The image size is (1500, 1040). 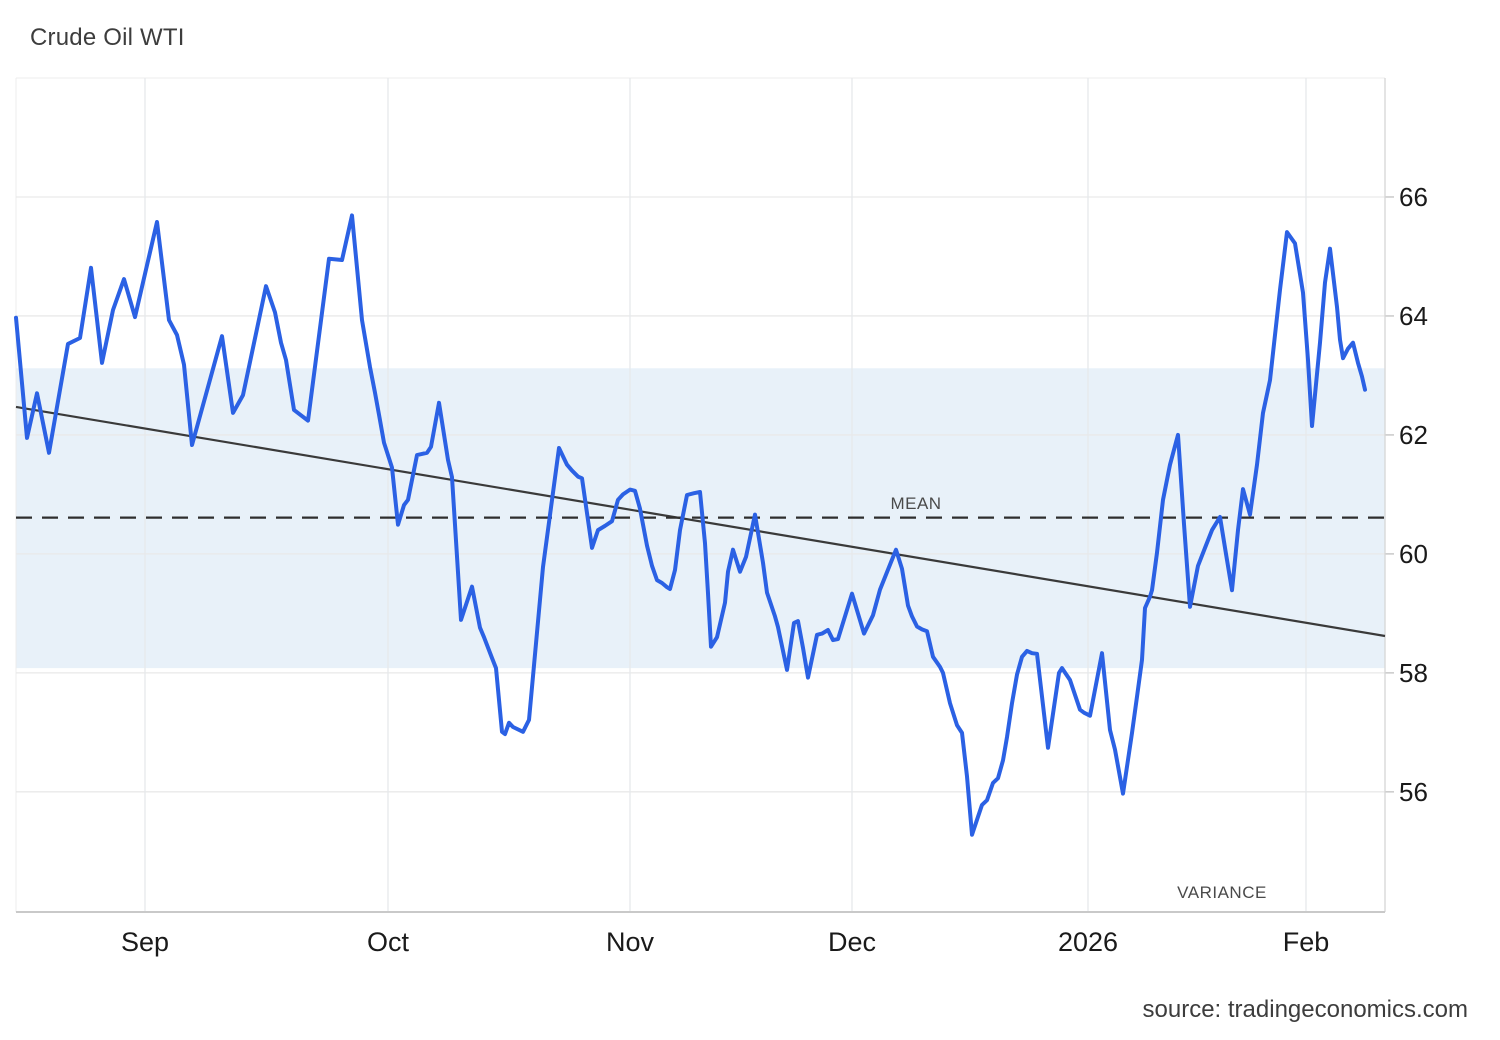 What do you see at coordinates (107, 37) in the screenshot?
I see `page-title: Crude Oil WTI` at bounding box center [107, 37].